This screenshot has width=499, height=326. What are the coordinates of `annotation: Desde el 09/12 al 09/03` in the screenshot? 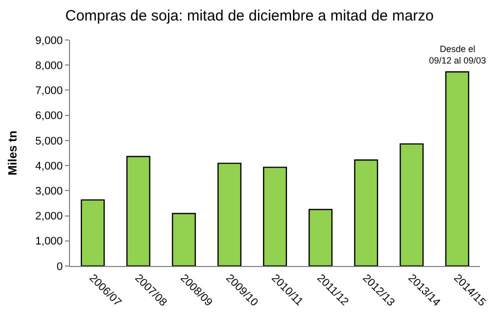 It's located at (457, 55).